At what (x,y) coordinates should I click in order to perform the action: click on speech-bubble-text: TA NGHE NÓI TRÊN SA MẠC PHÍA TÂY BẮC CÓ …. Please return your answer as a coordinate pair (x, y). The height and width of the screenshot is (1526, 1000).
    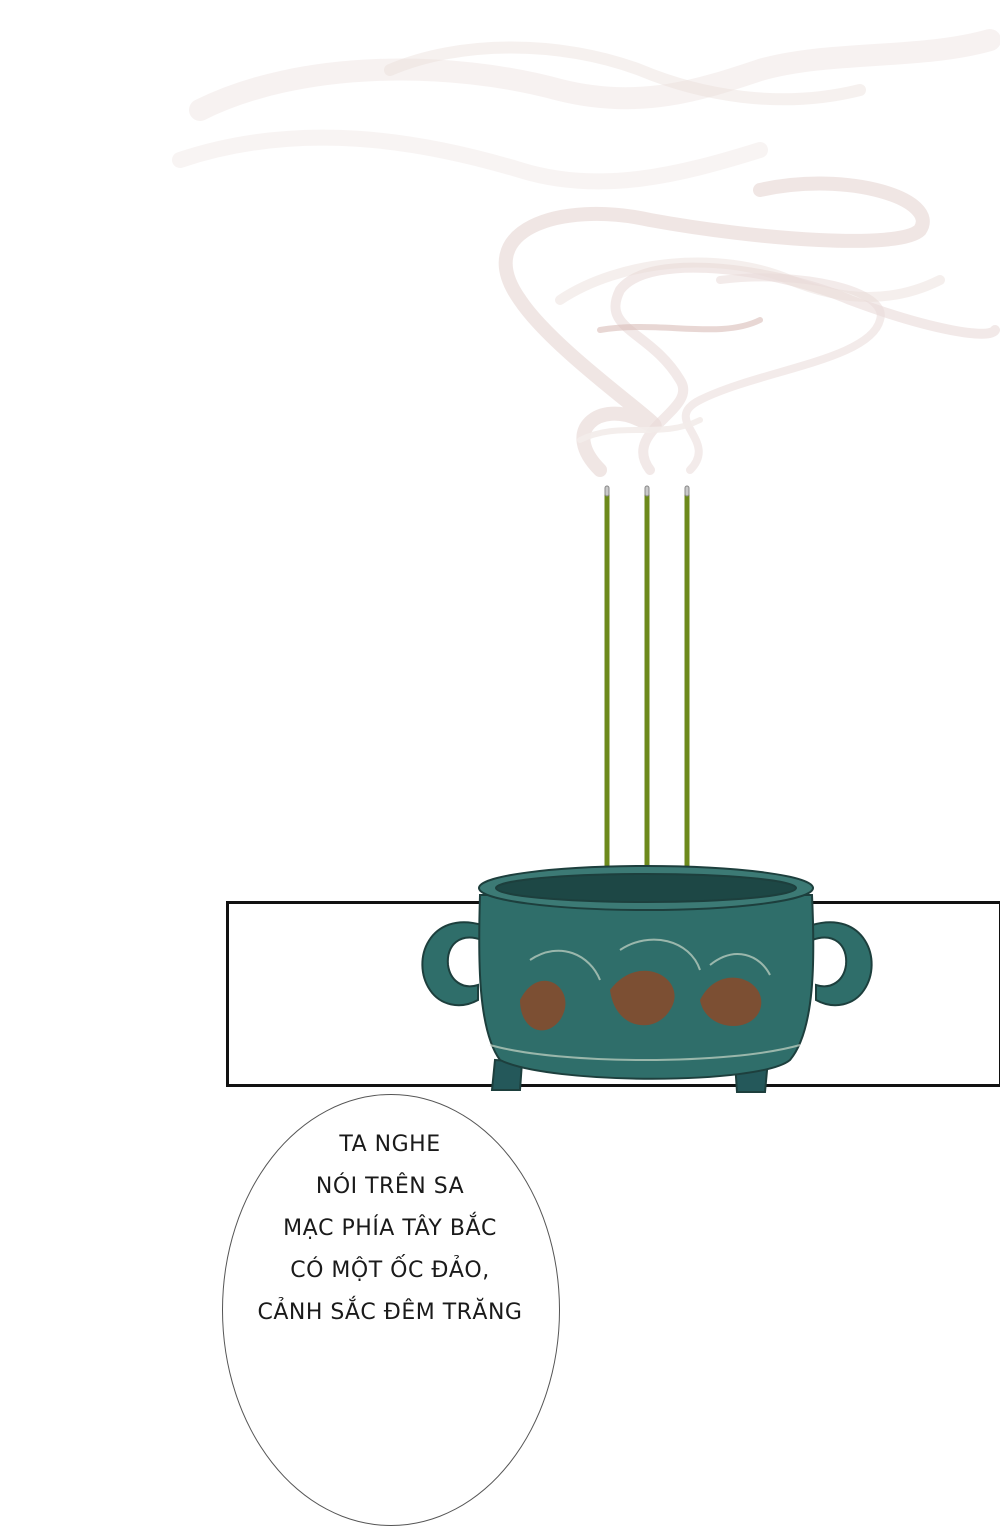
    Looking at the image, I should click on (390, 1229).